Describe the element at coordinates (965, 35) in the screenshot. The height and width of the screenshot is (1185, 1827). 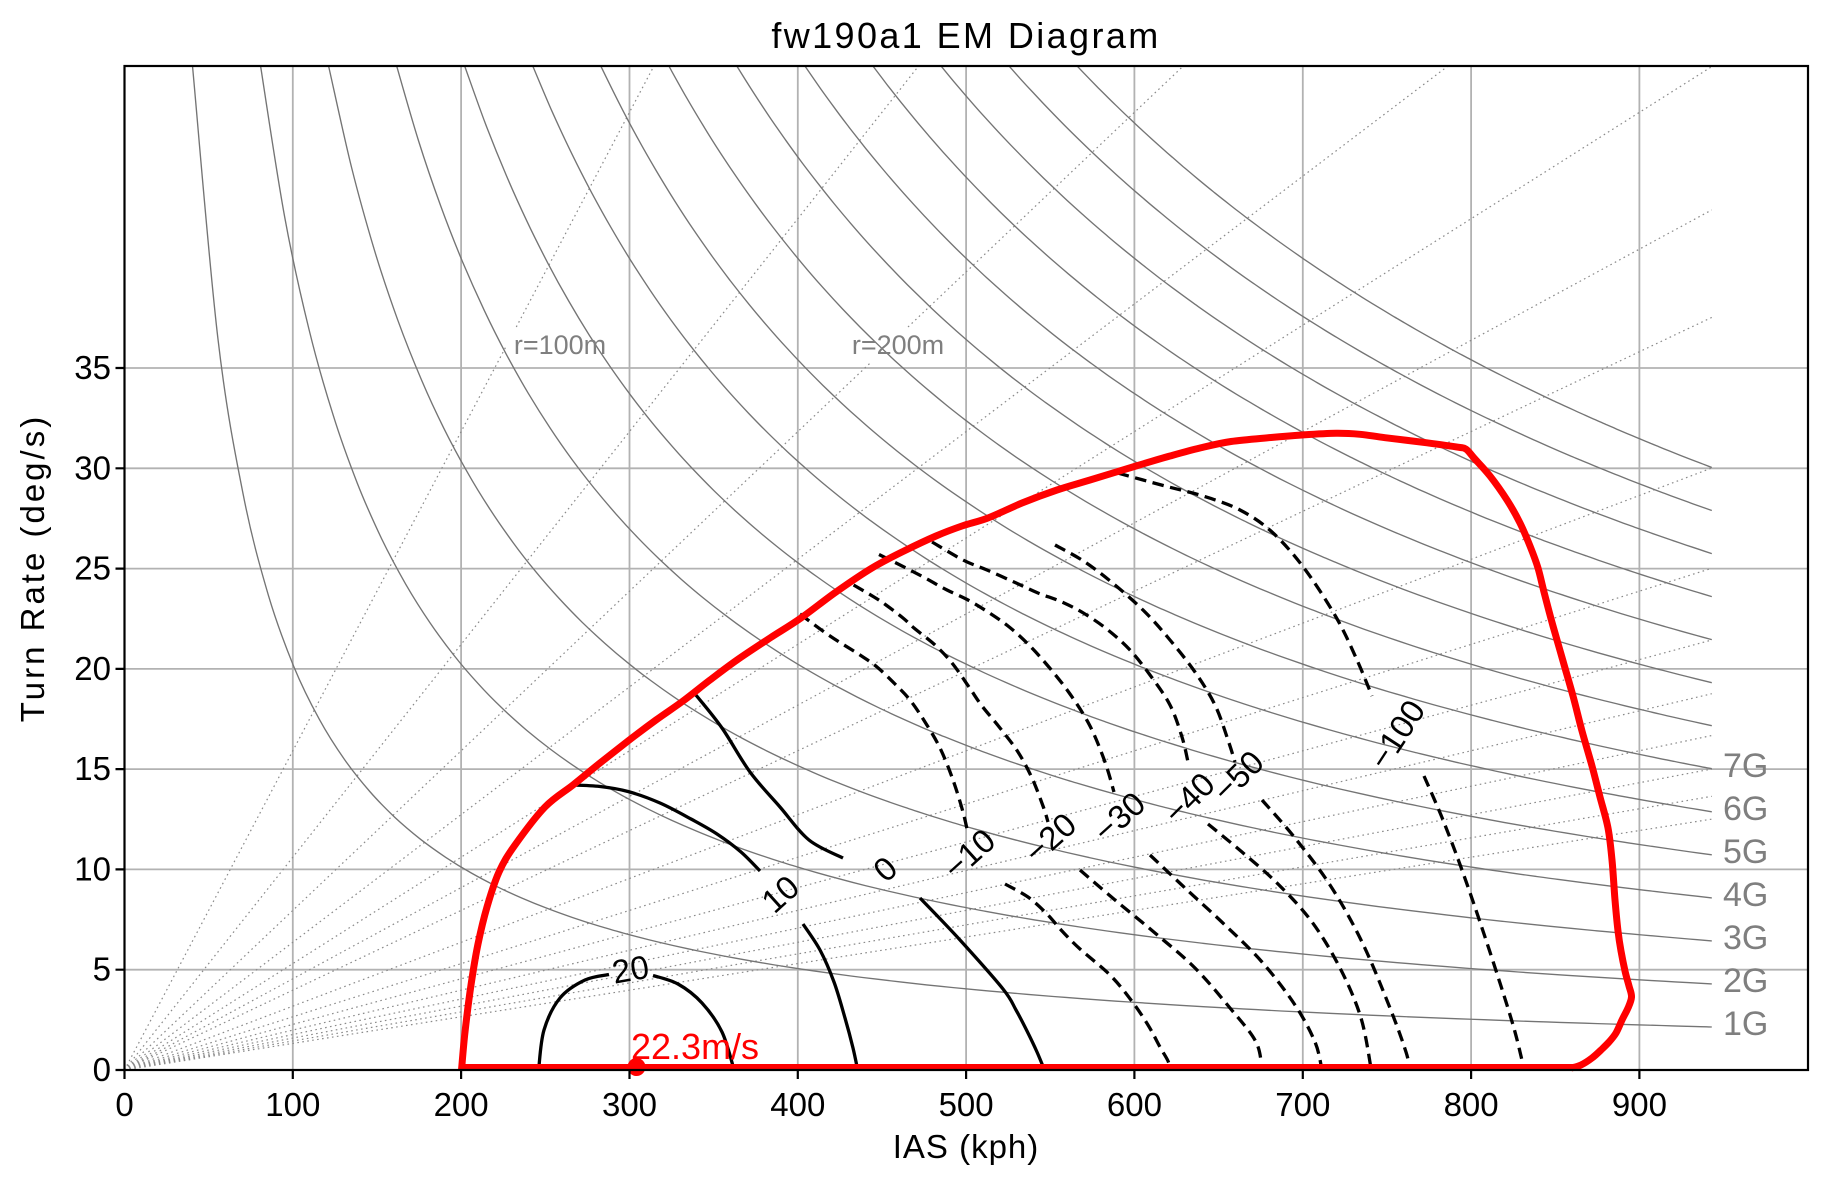
I see `svg-text: fw190a1 EM Diagram` at that location.